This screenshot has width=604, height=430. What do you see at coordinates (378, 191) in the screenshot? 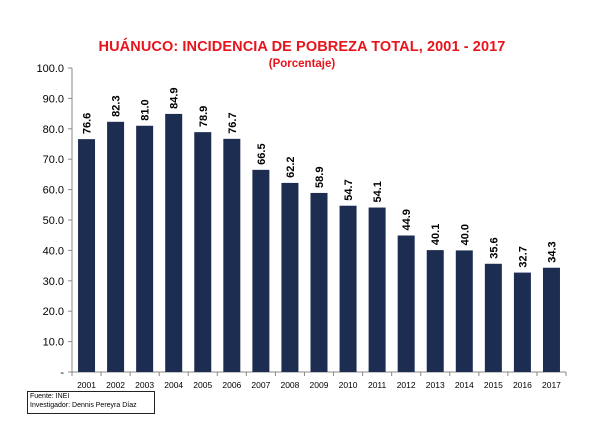
I see `data-label: 54.1` at bounding box center [378, 191].